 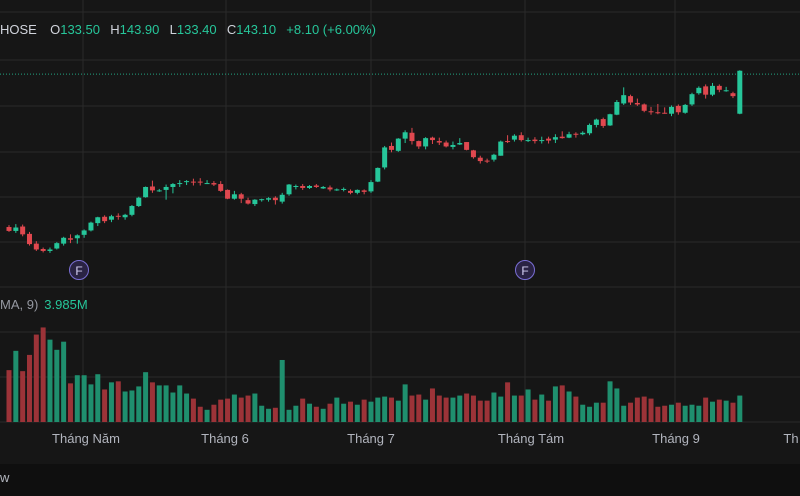 What do you see at coordinates (80, 29) in the screenshot?
I see `open-value: 133.50` at bounding box center [80, 29].